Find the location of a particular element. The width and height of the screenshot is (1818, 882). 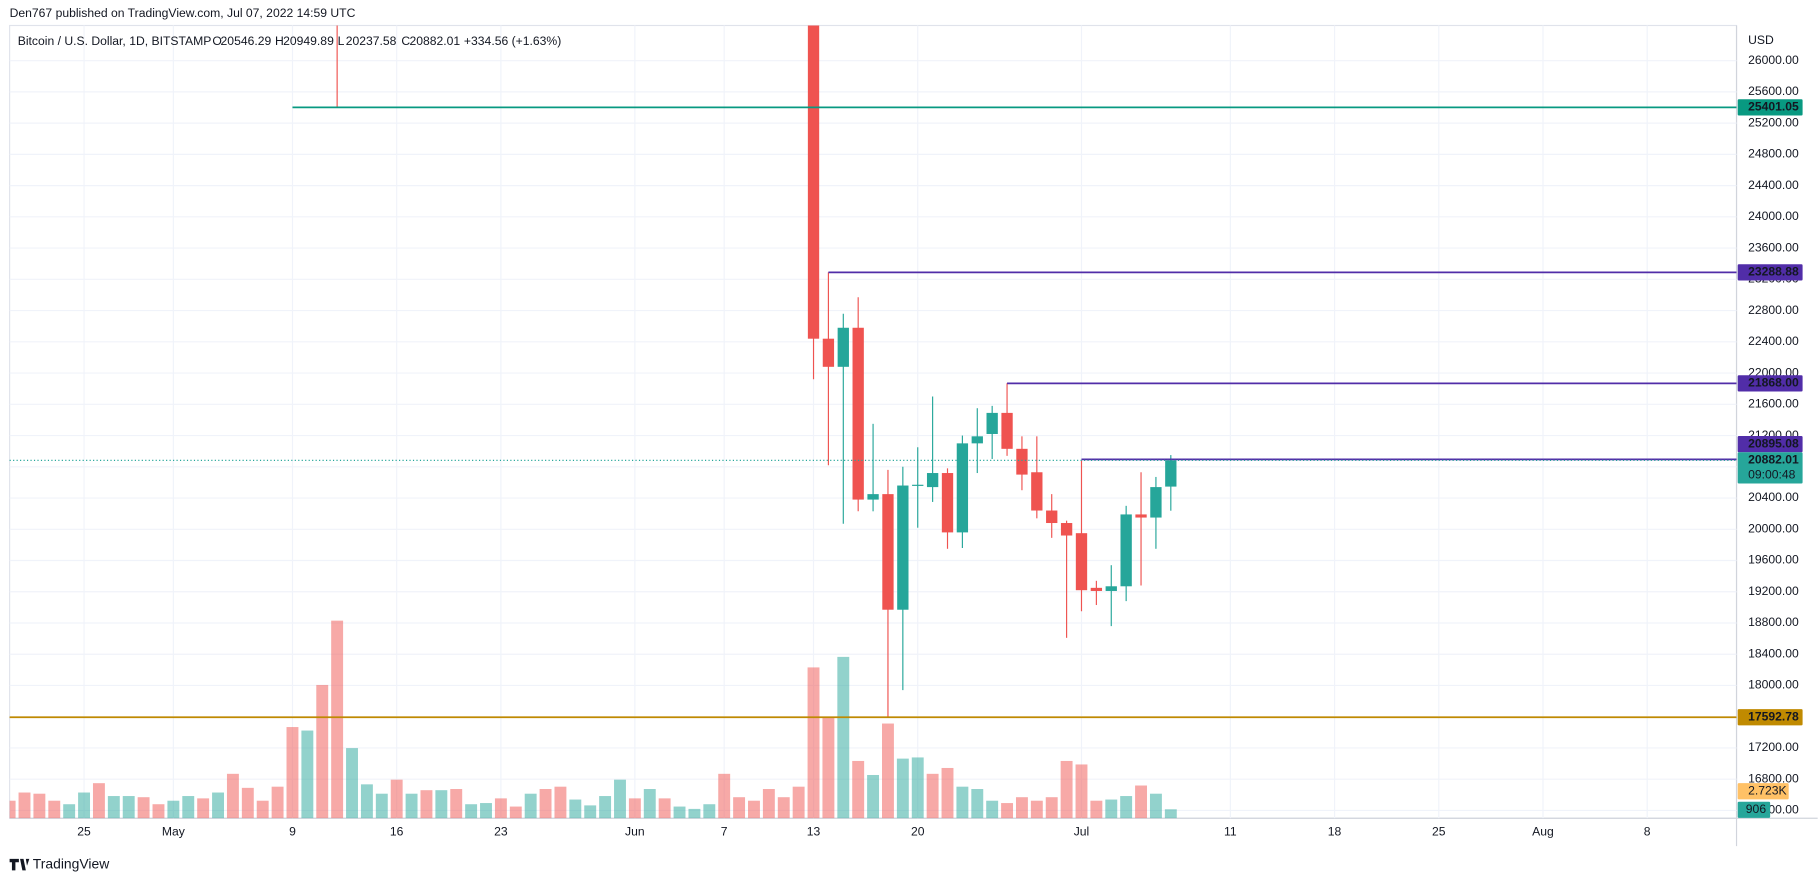

x-tick-label: 20 is located at coordinates (918, 831).